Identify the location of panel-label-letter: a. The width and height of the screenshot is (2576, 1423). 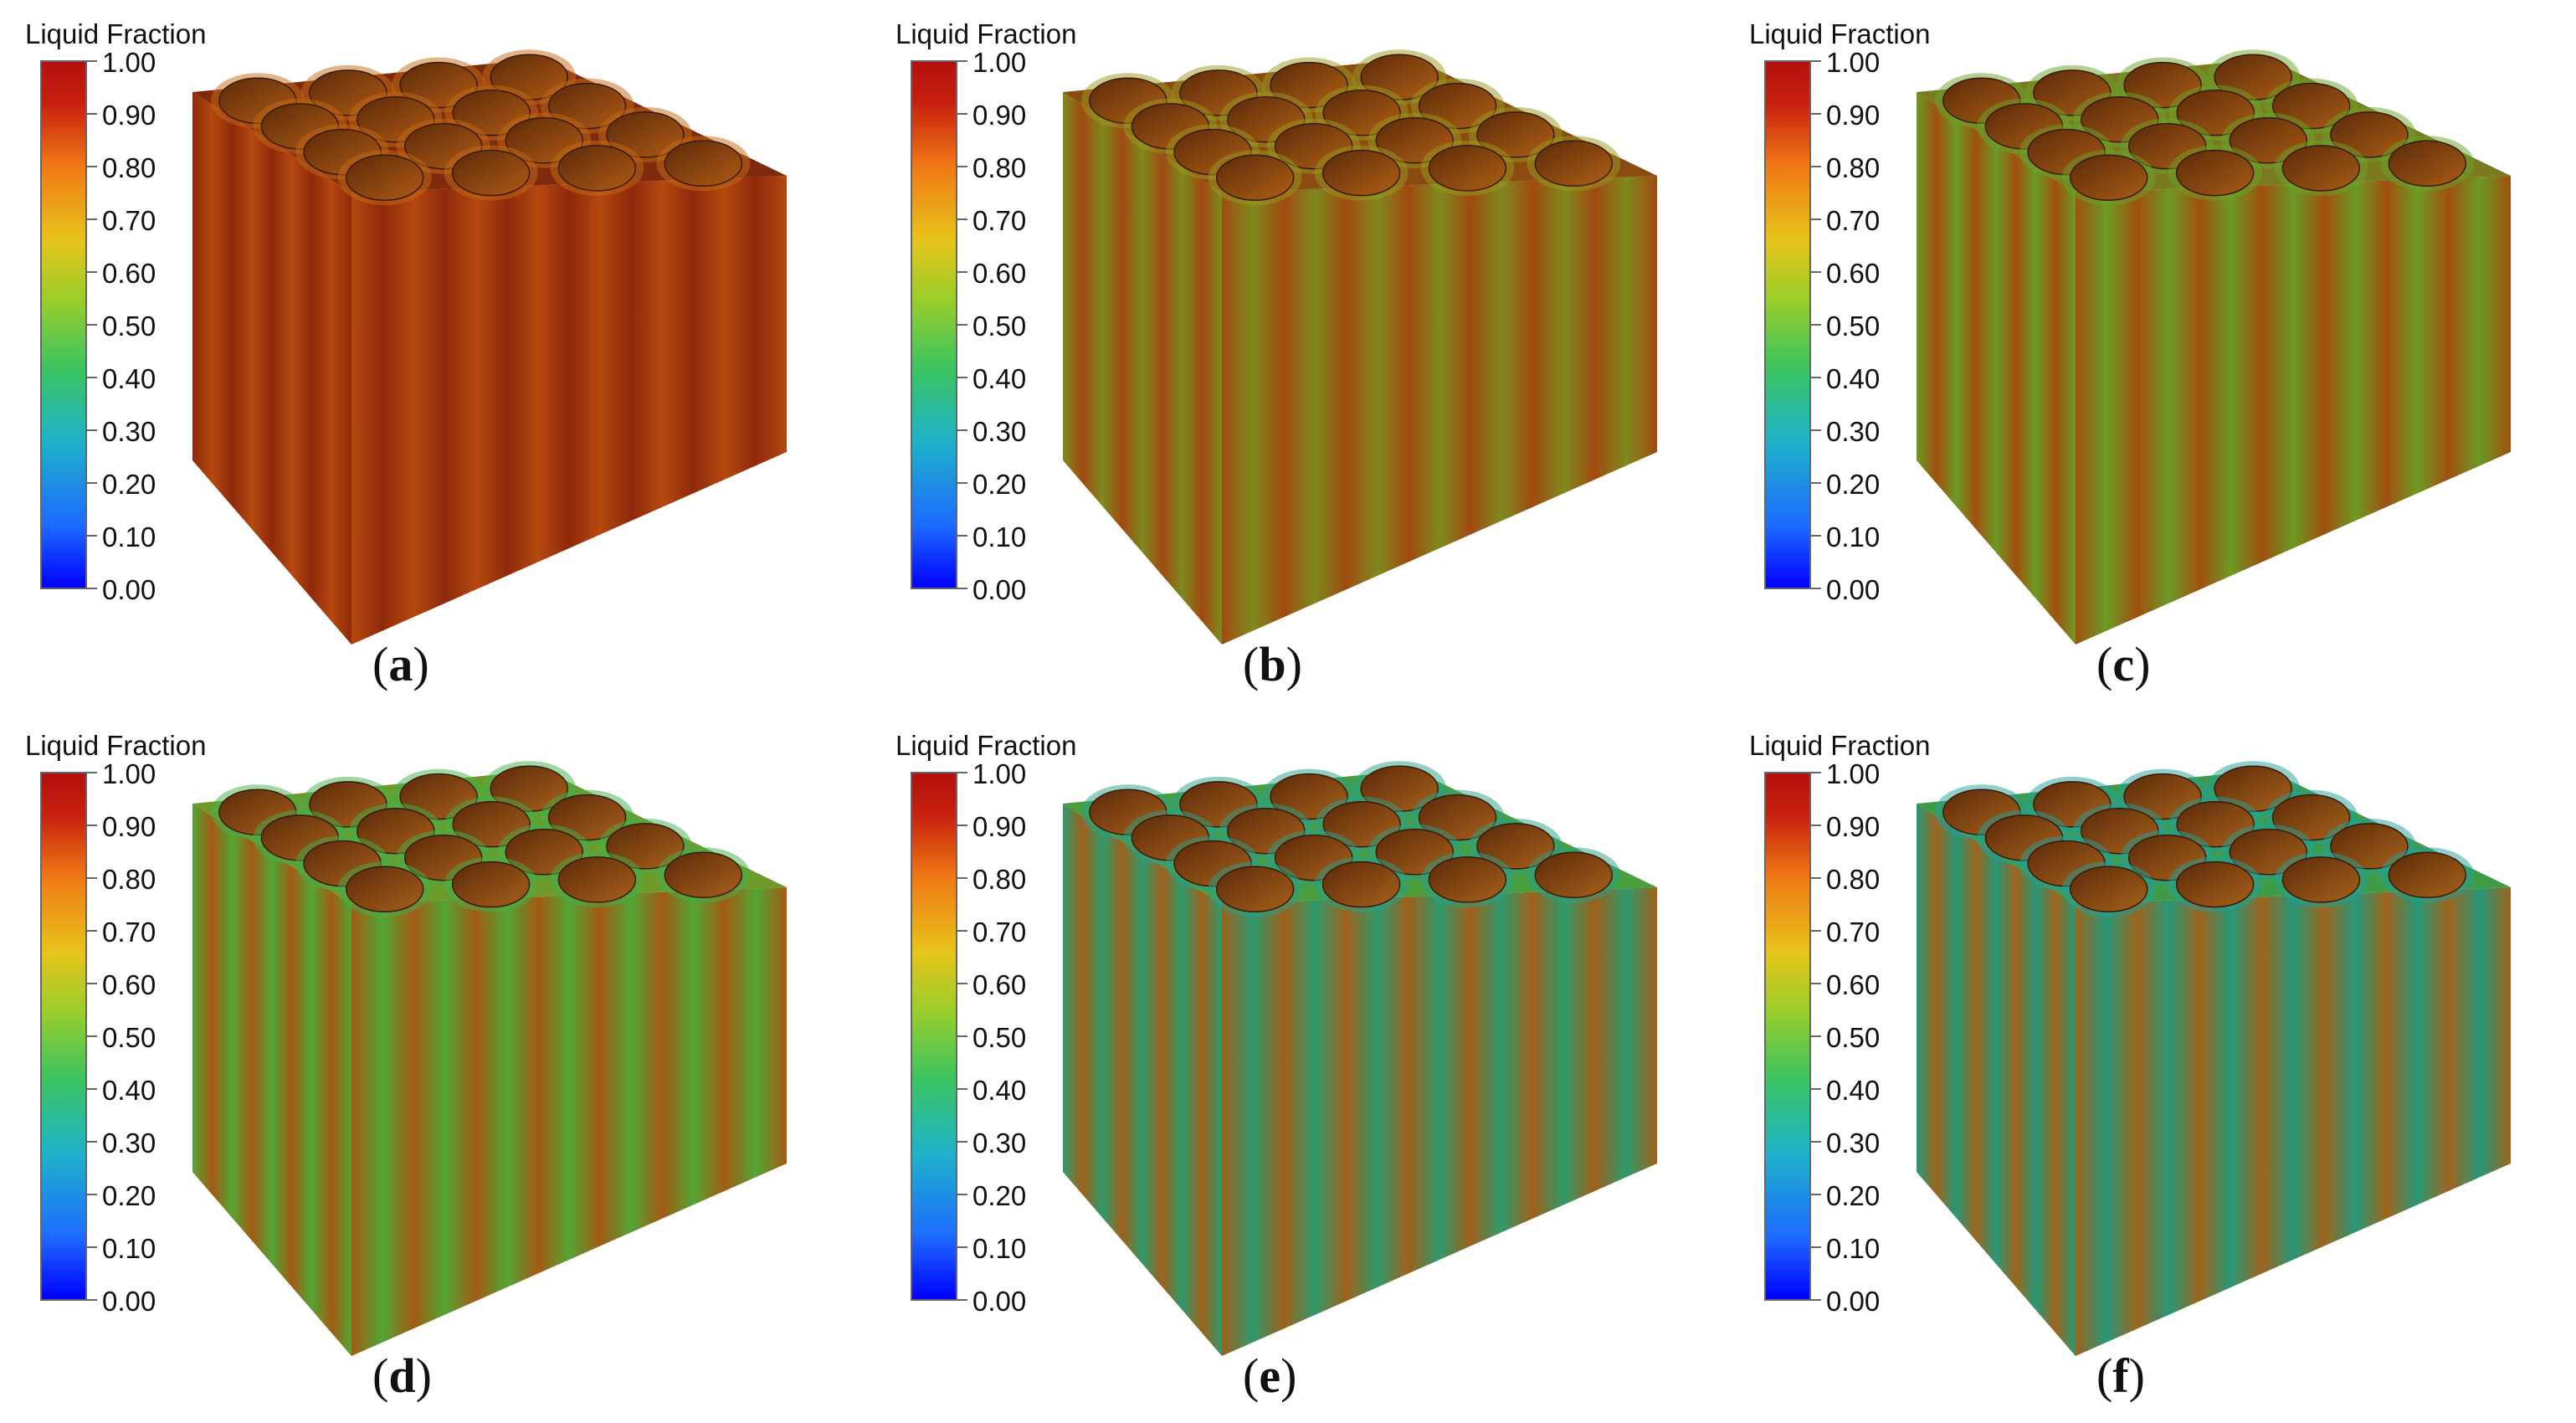
(400, 664).